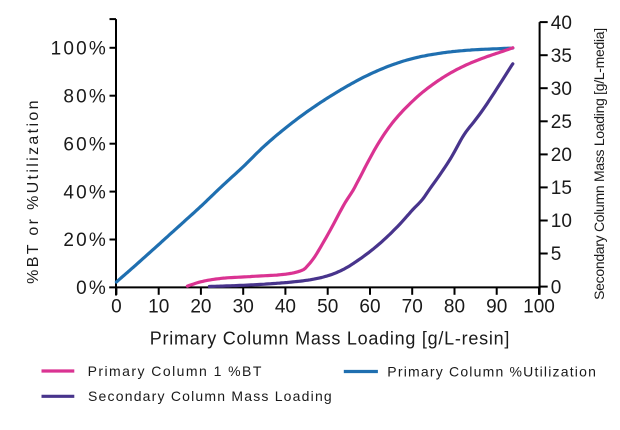  What do you see at coordinates (210, 396) in the screenshot?
I see `svg-text: Secondary Column Mass Loading` at bounding box center [210, 396].